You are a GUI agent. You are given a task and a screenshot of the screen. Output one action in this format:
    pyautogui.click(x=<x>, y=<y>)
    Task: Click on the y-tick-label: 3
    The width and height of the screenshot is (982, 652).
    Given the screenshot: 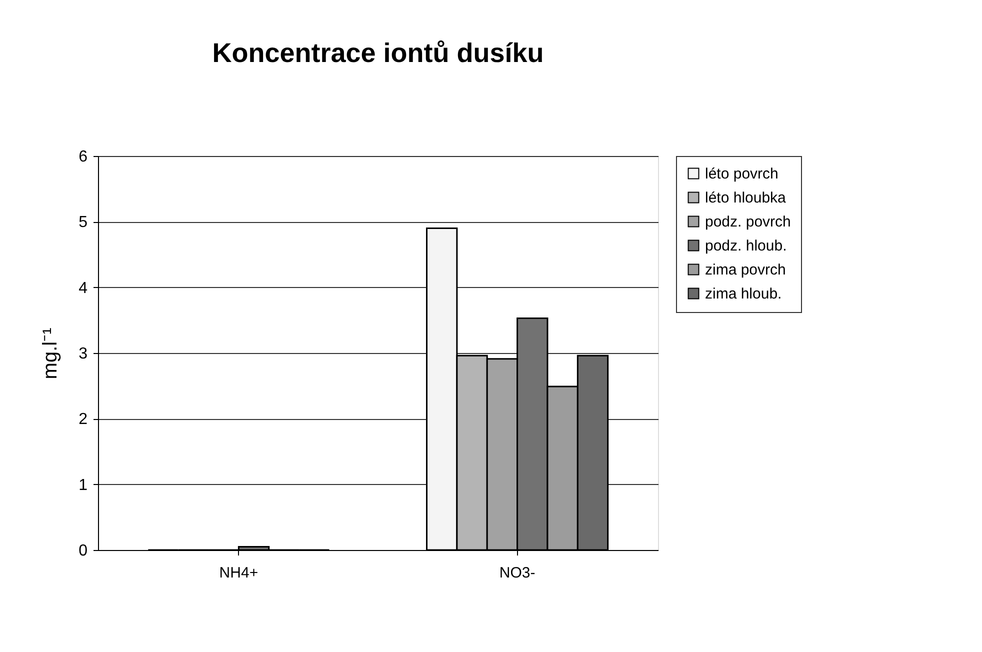 What is the action you would take?
    pyautogui.click(x=83, y=354)
    